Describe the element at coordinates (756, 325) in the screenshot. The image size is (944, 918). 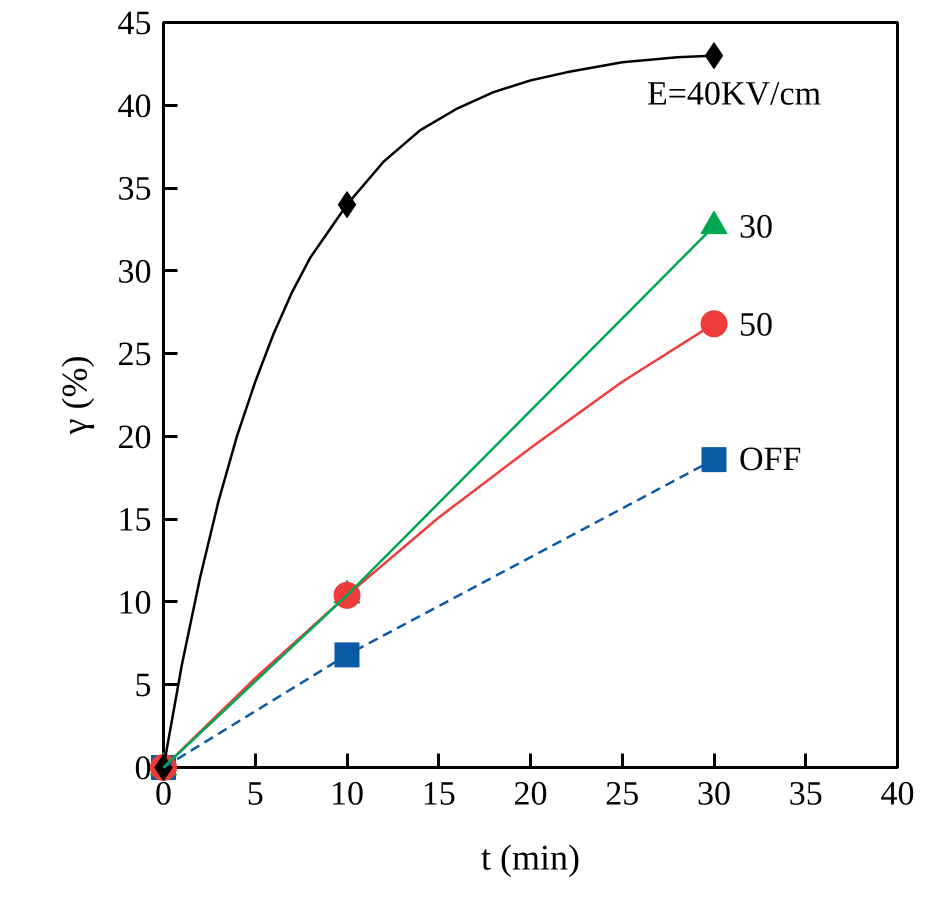
I see `series-label: 50` at that location.